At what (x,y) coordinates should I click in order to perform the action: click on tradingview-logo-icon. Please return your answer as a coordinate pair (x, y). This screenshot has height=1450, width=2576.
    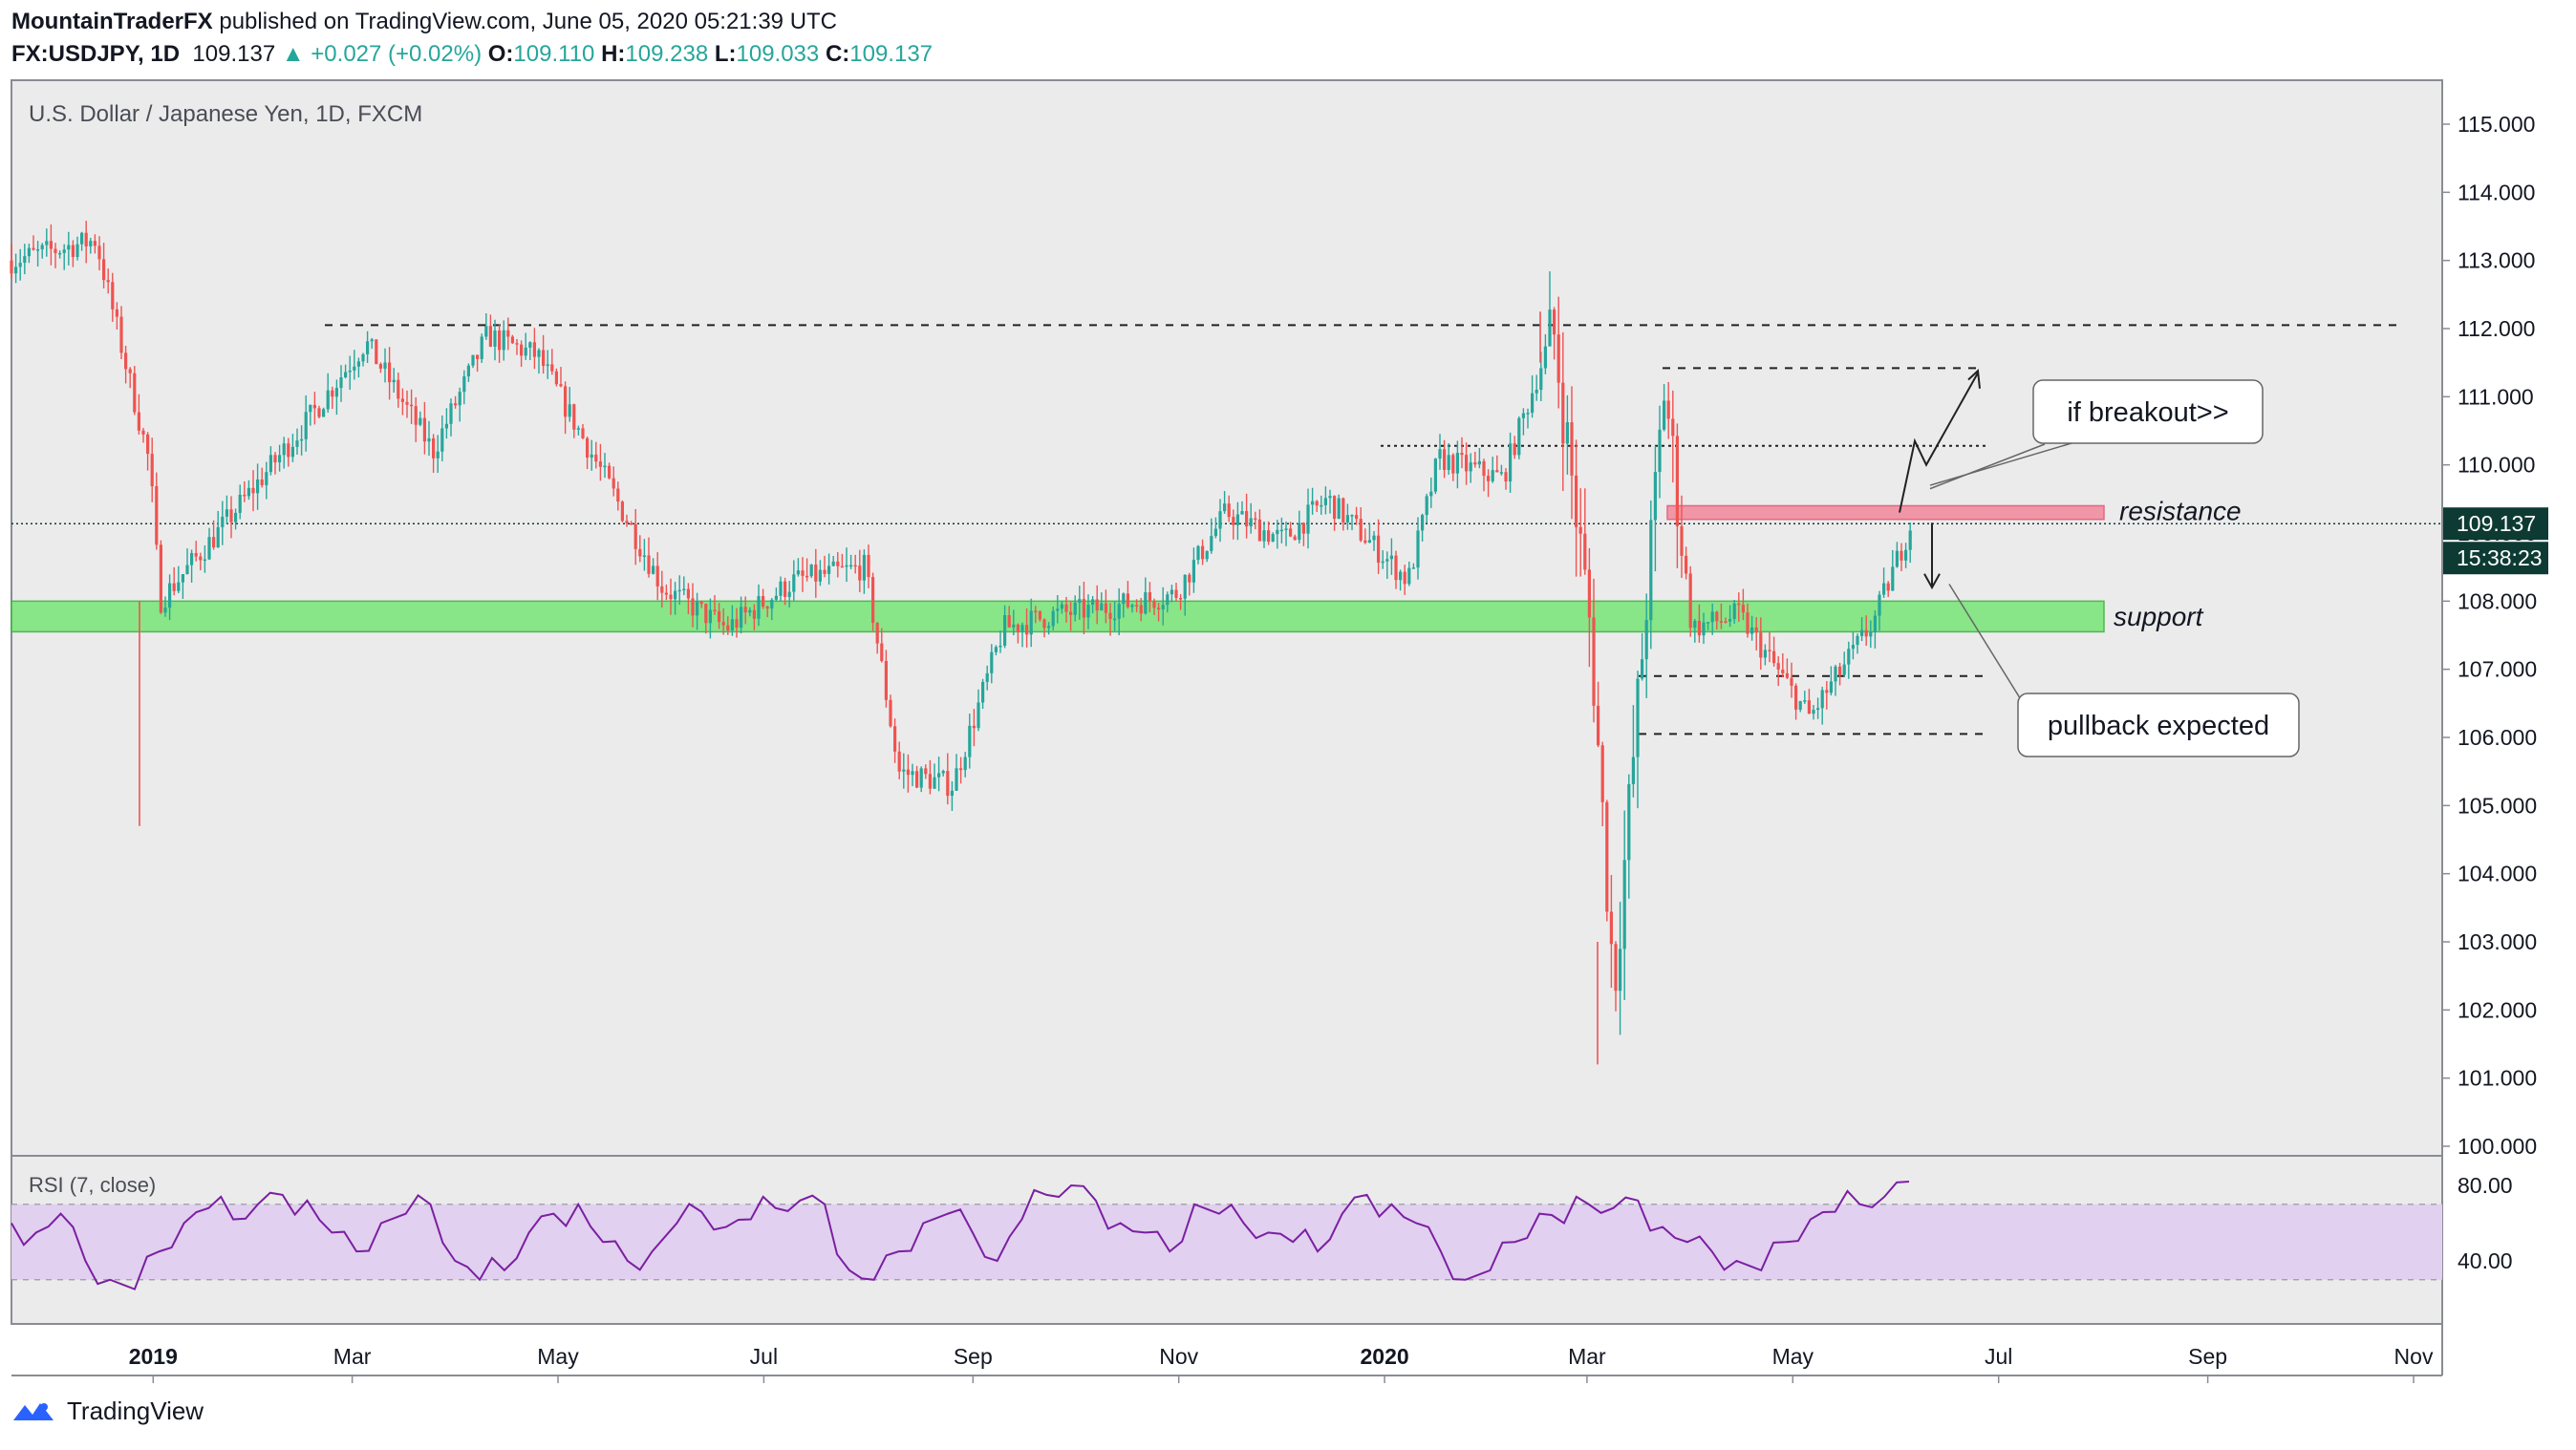
    Looking at the image, I should click on (33, 1411).